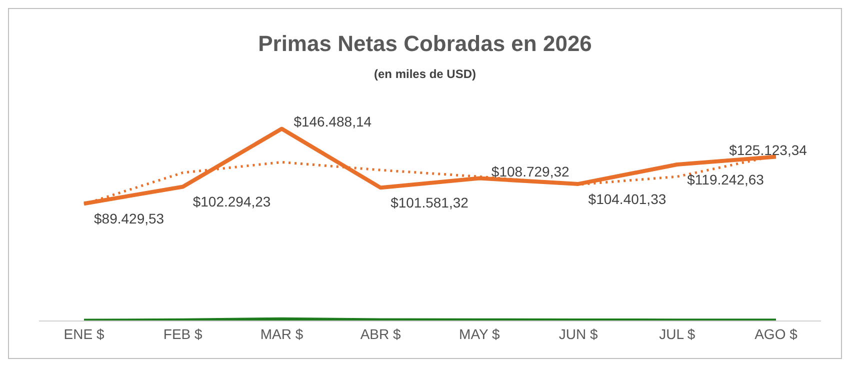 The image size is (850, 367). I want to click on x-tick-label: MAR $, so click(282, 334).